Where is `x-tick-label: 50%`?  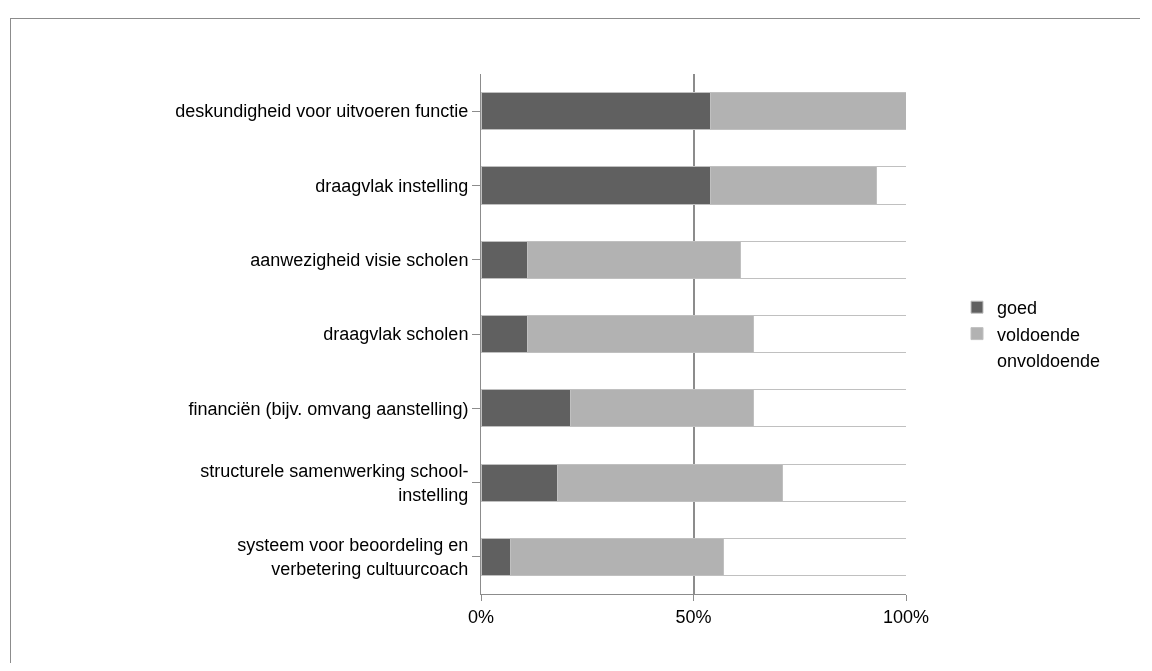
x-tick-label: 50% is located at coordinates (693, 616).